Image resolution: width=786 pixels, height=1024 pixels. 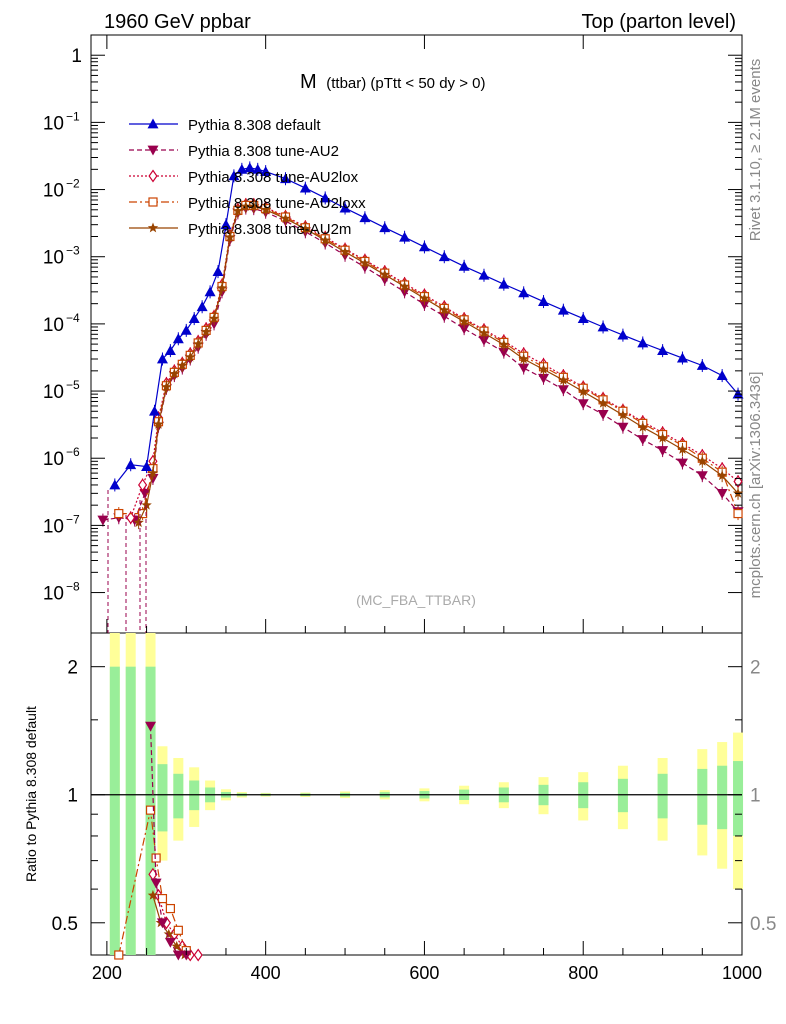 What do you see at coordinates (73, 452) in the screenshot?
I see `y-tick-exponent: −6` at bounding box center [73, 452].